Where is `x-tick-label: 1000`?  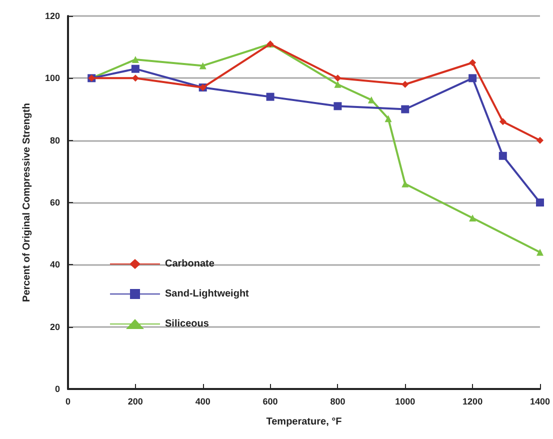 x-tick-label: 1000 is located at coordinates (405, 401).